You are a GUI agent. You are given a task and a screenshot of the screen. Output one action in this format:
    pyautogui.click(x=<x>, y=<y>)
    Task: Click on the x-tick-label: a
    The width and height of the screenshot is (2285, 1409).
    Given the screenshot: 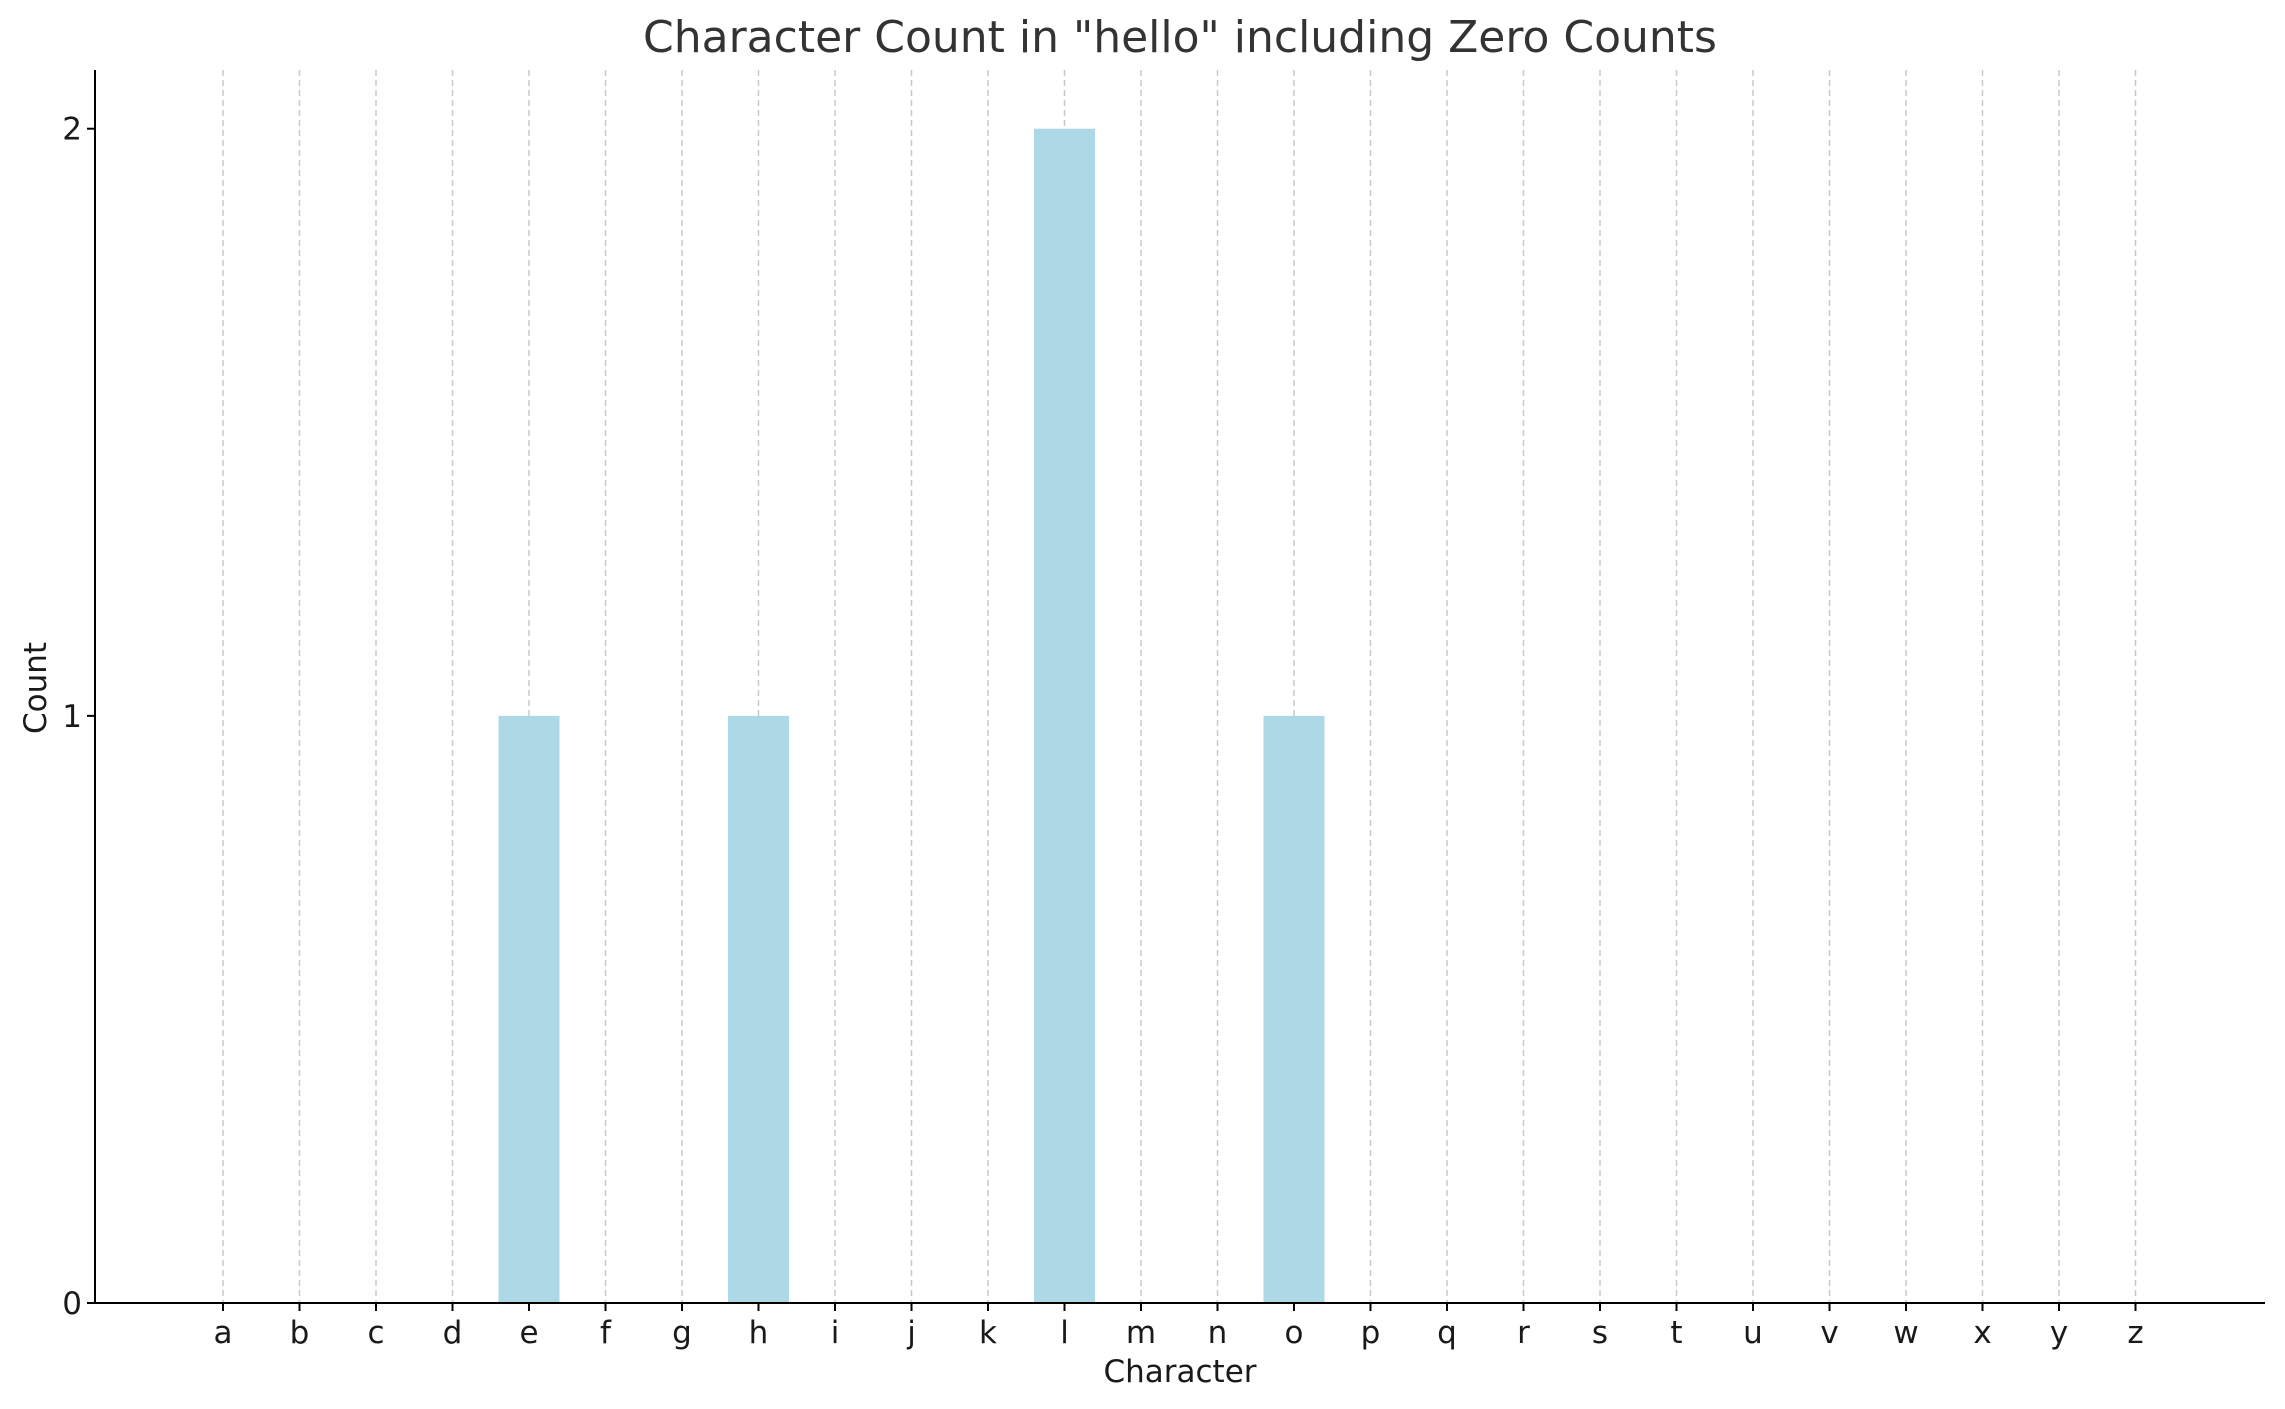 What is the action you would take?
    pyautogui.click(x=223, y=1333)
    